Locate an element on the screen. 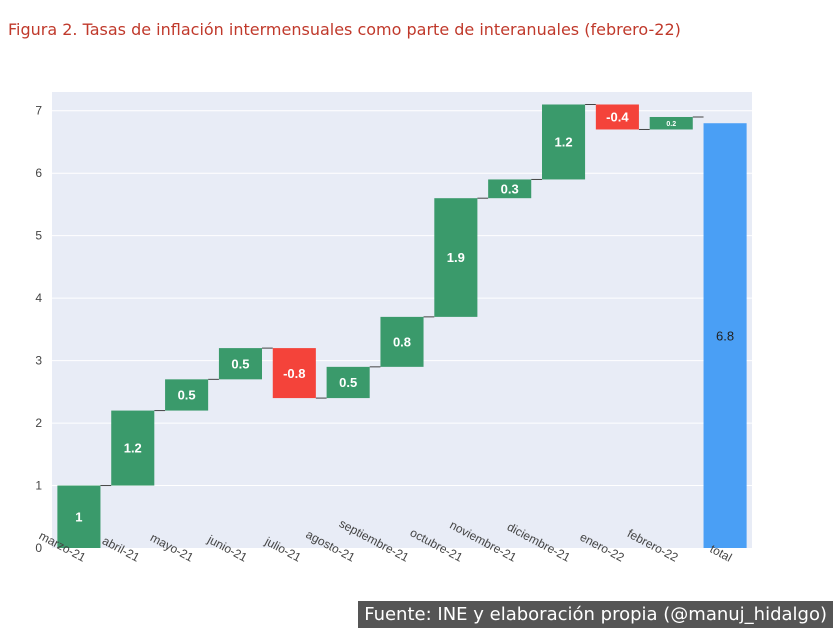  y-tick-label: 7 is located at coordinates (38, 111).